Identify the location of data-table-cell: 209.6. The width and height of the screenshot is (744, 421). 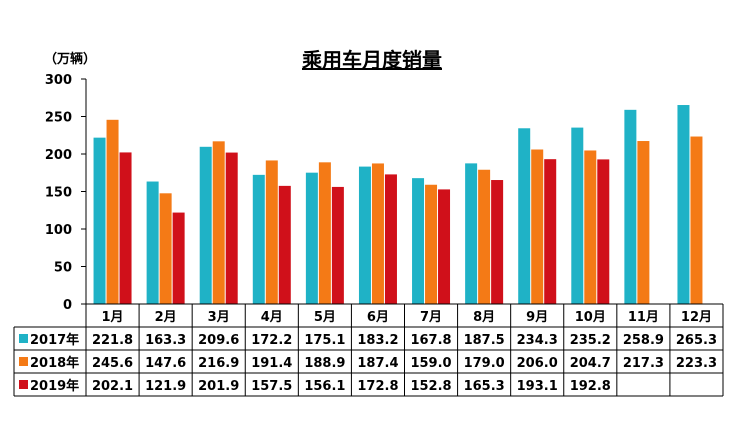
(218, 340).